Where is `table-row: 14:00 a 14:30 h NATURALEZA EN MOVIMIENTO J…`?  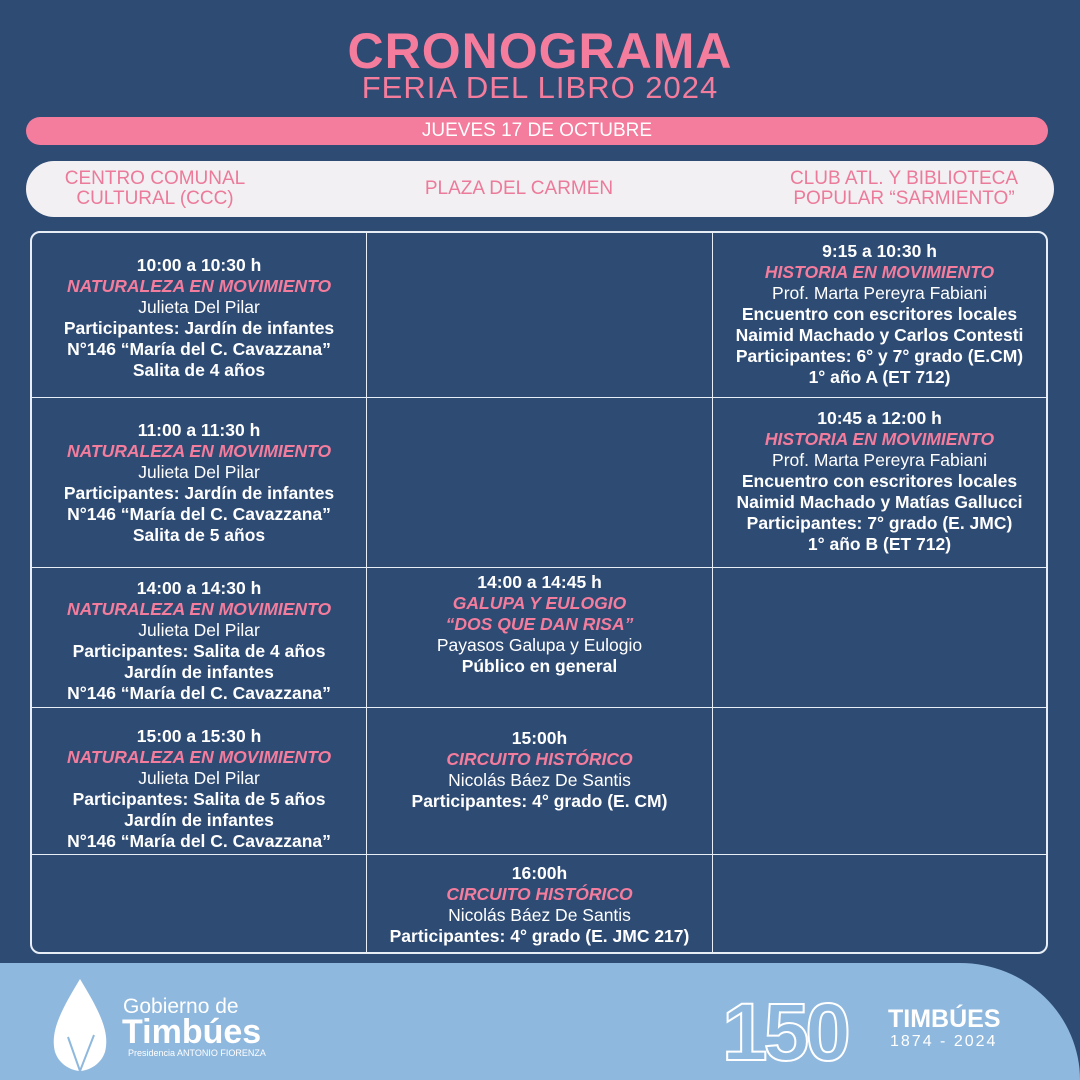
table-row: 14:00 a 14:30 h NATURALEZA EN MOVIMIENTO J… is located at coordinates (539, 638).